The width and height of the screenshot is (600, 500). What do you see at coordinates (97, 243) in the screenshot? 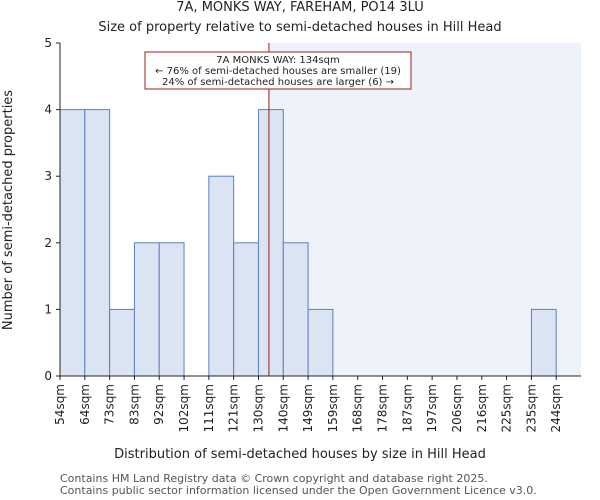
I see `bar-64sqm` at bounding box center [97, 243].